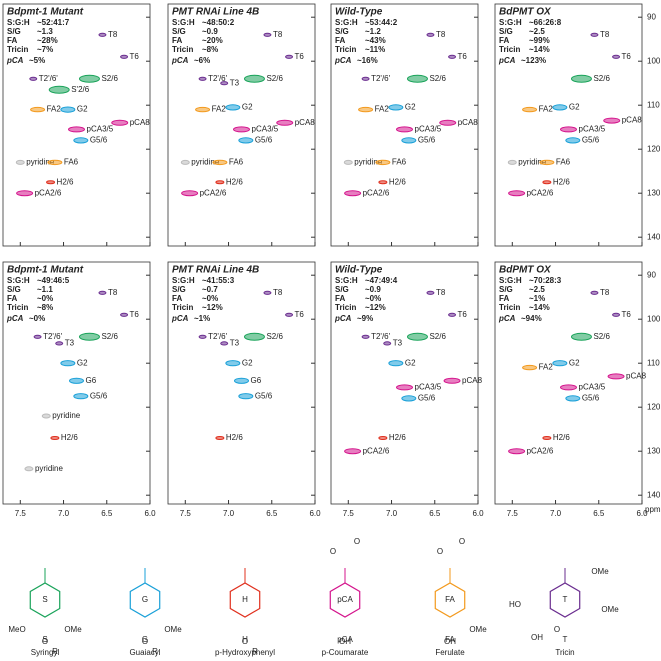 The width and height of the screenshot is (661, 661). I want to click on substituent: R, so click(255, 651).